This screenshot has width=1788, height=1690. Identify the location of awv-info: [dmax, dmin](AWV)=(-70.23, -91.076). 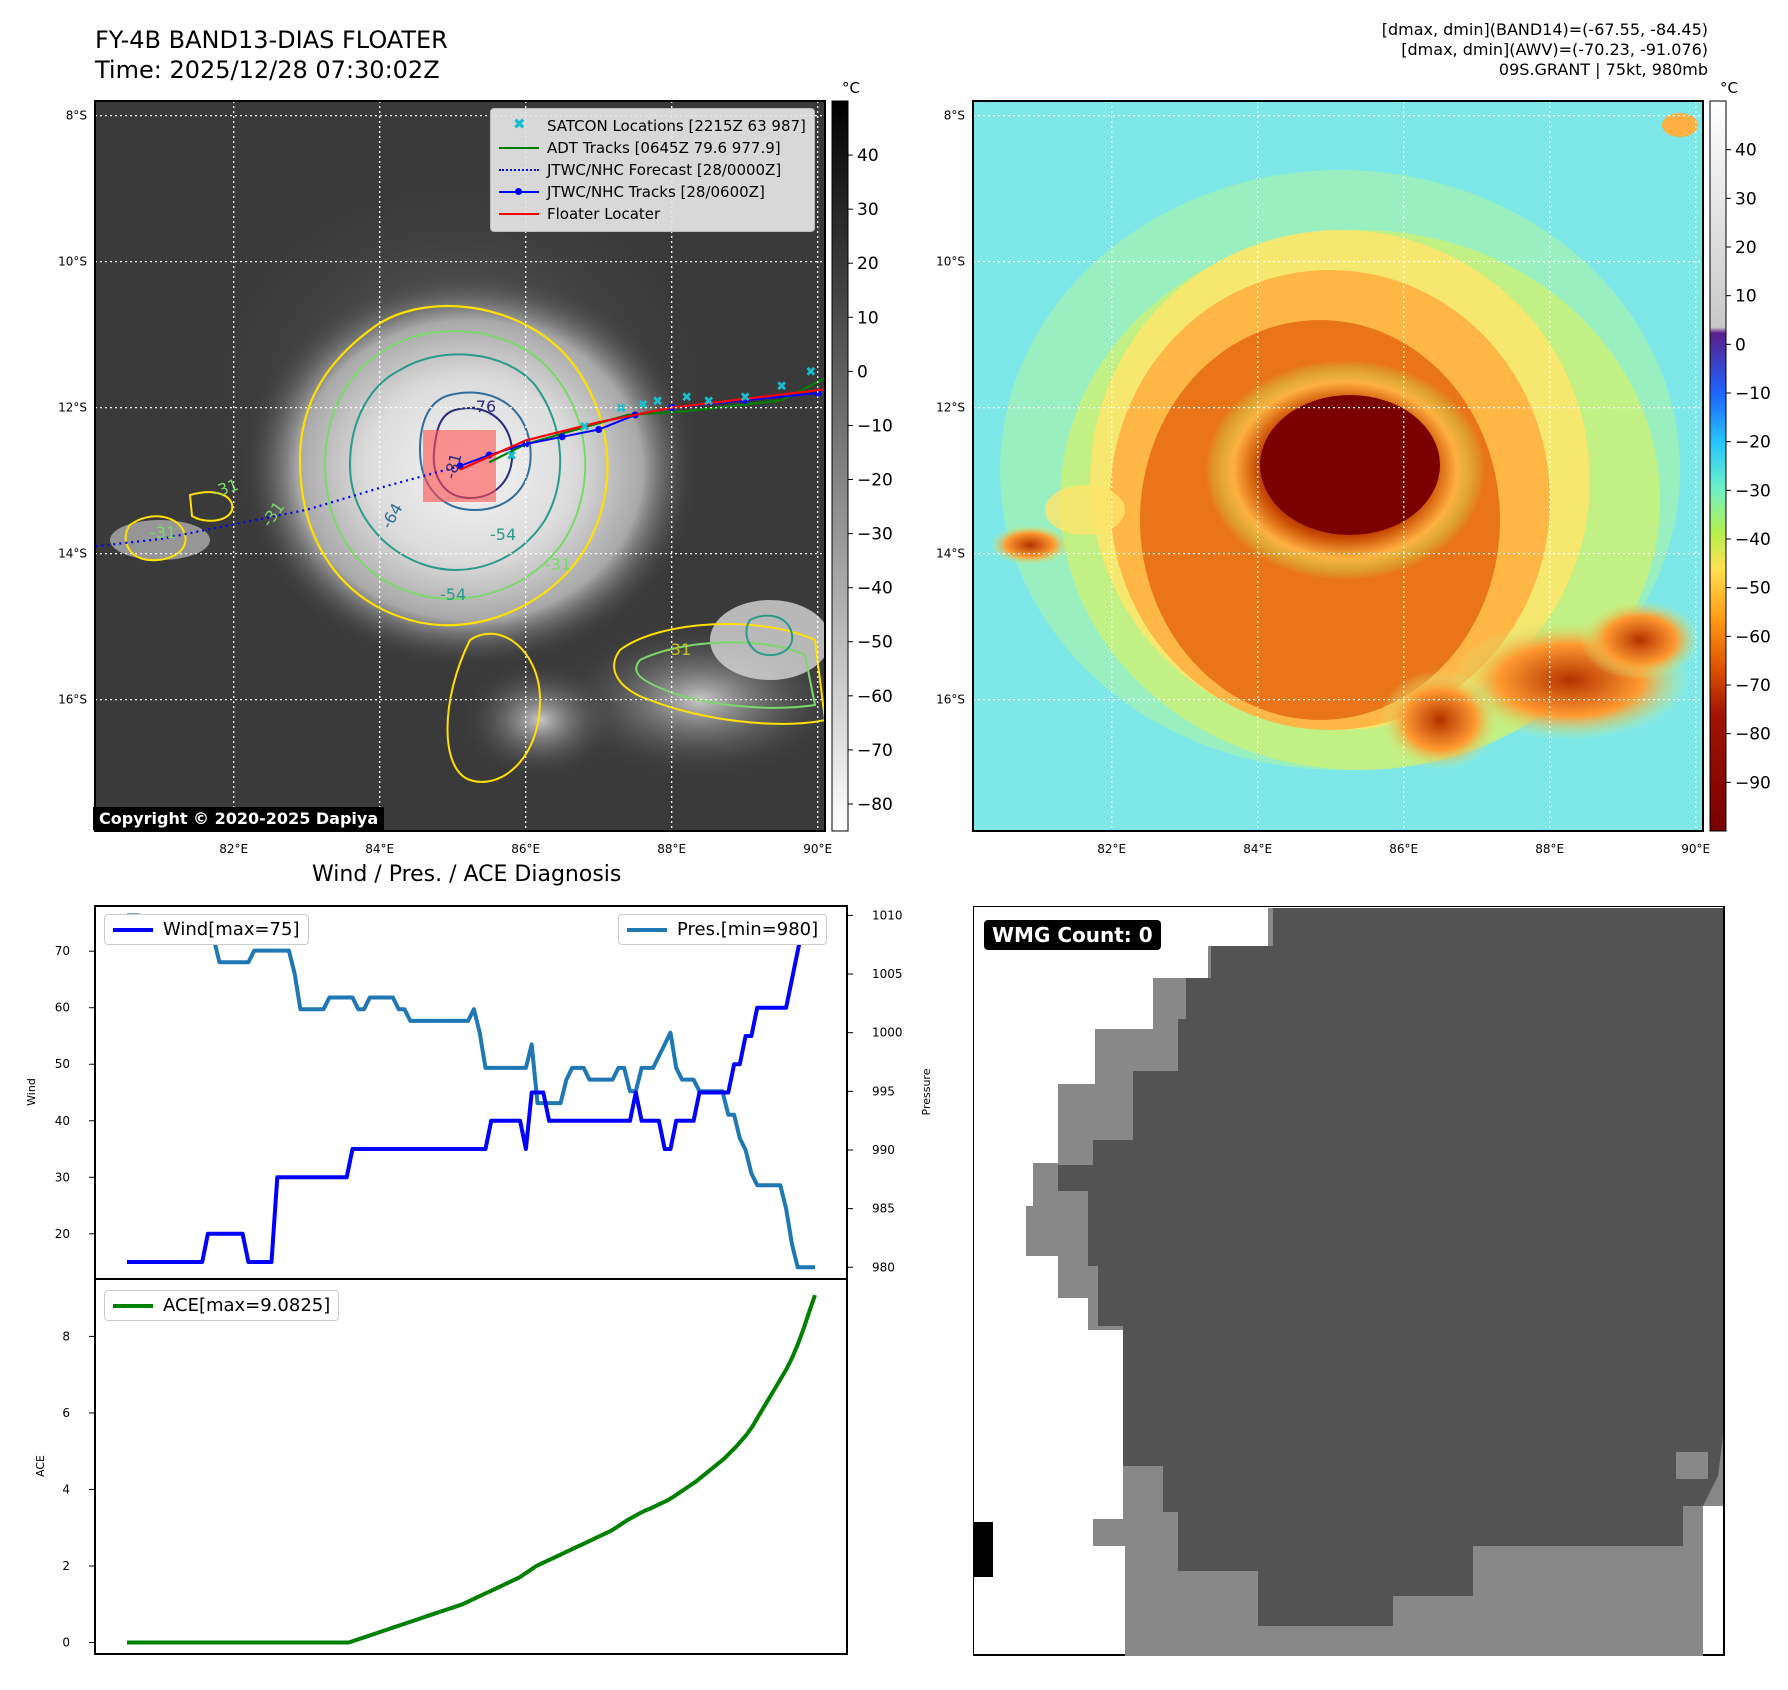
(1554, 49).